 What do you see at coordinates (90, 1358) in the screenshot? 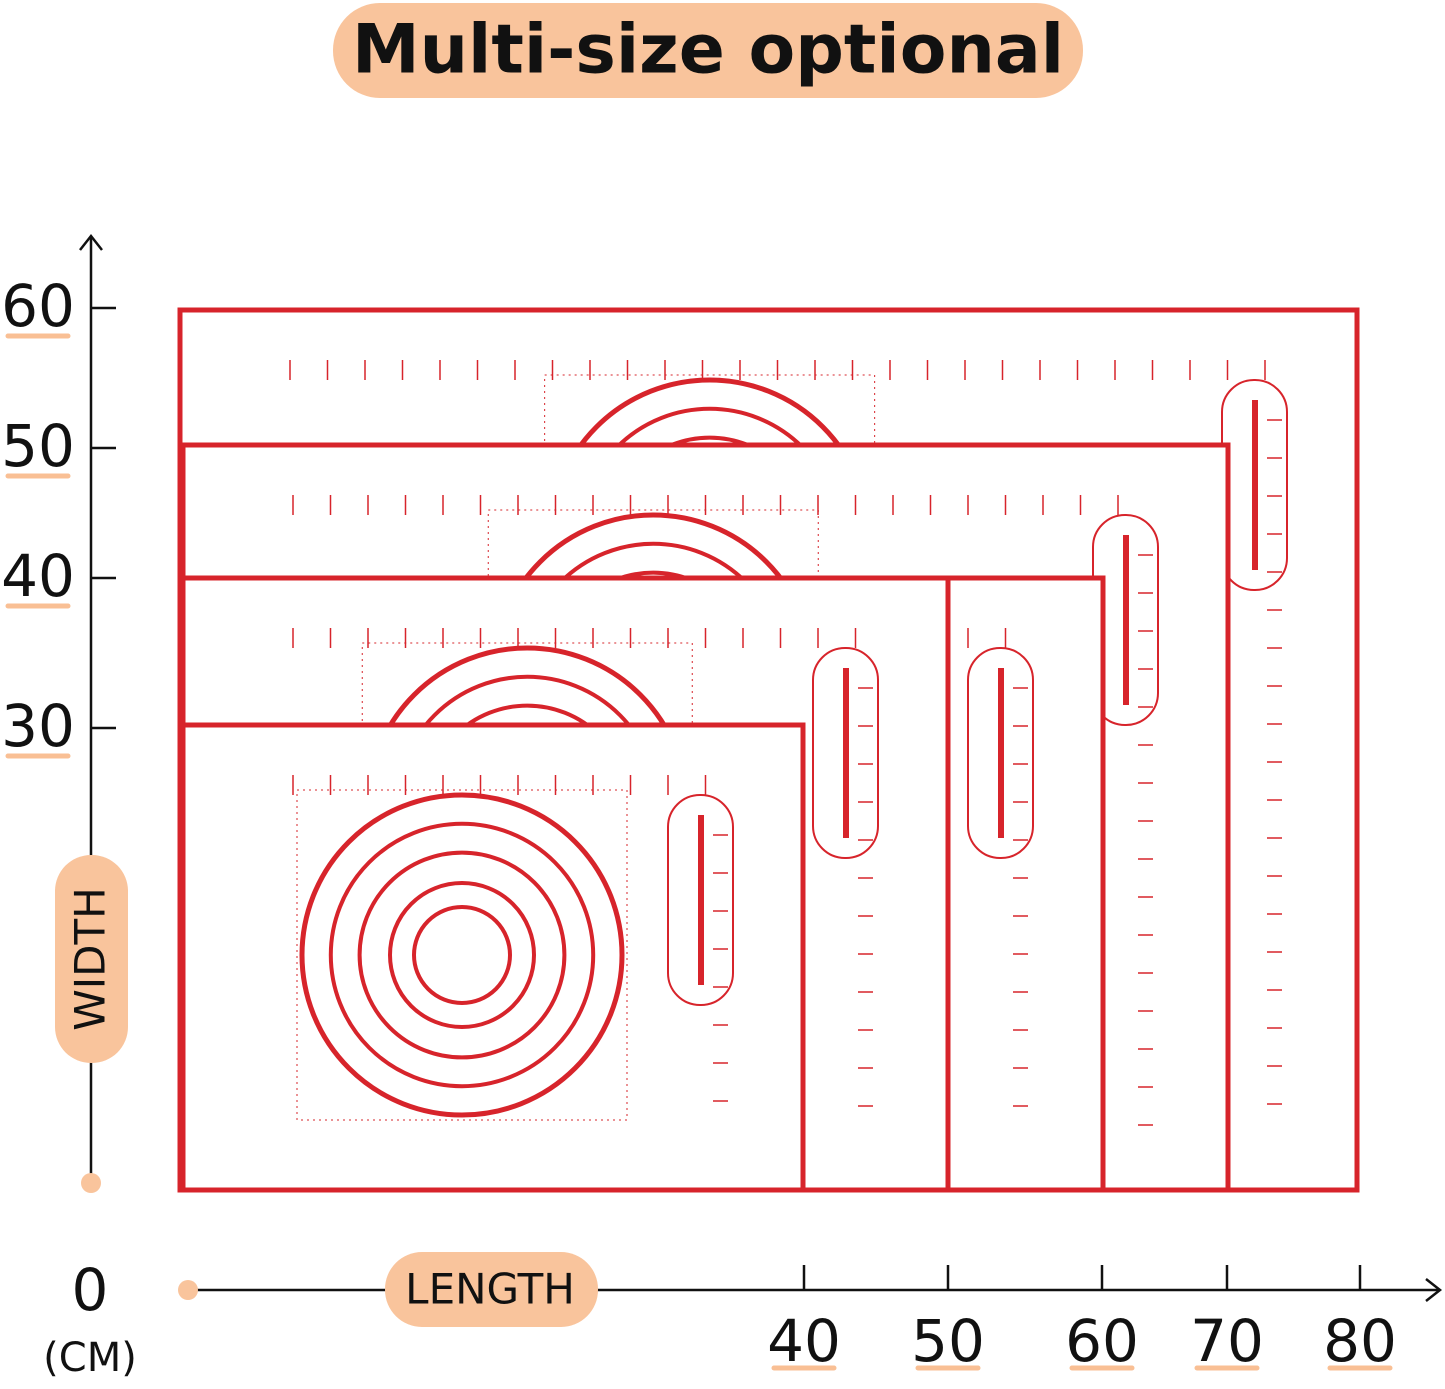
I see `unit-label: (CM)` at bounding box center [90, 1358].